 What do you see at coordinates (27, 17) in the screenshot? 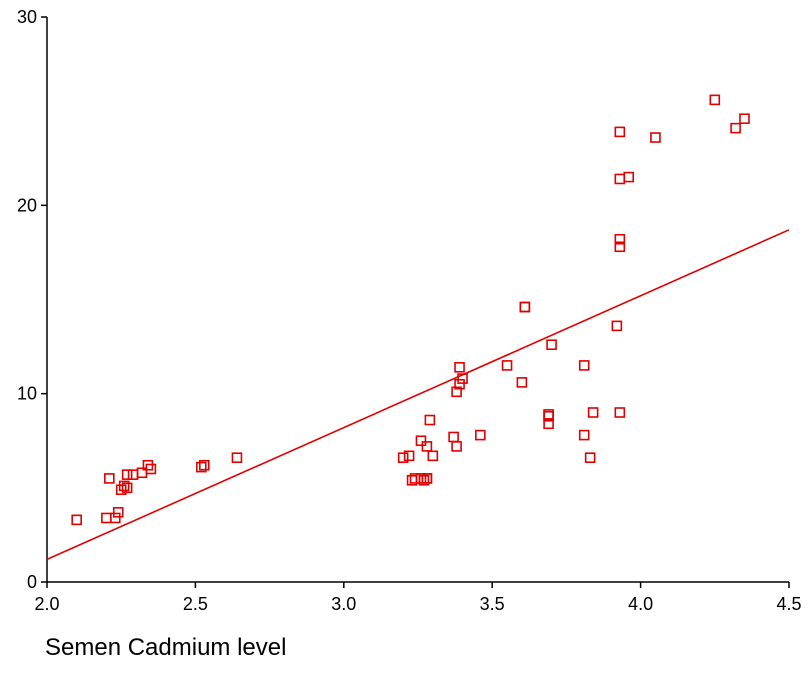
I see `y-tick-label: 30` at bounding box center [27, 17].